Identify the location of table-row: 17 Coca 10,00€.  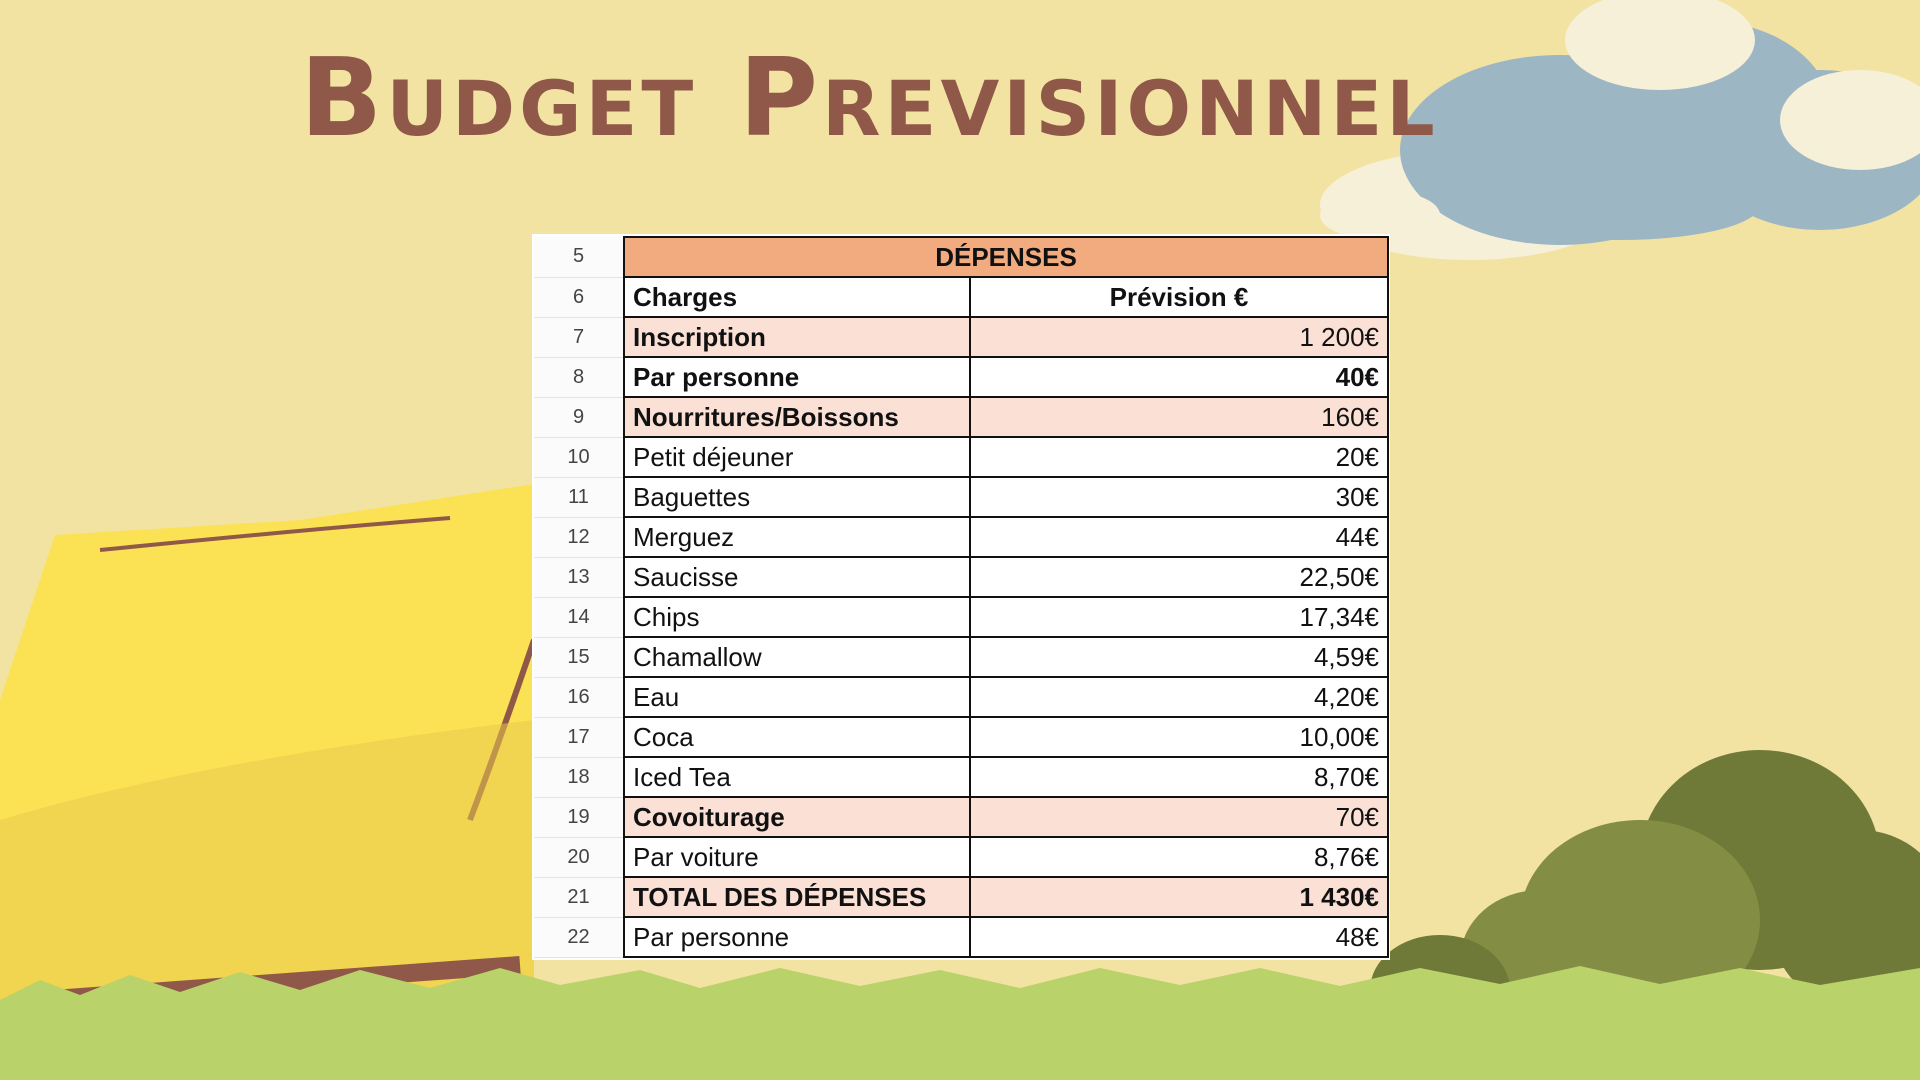
(962, 737).